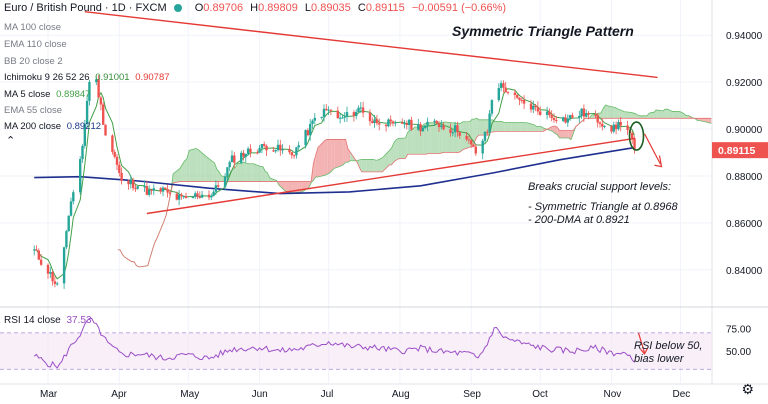 This screenshot has width=768, height=404. I want to click on ma5-value: 0.89847, so click(73, 94).